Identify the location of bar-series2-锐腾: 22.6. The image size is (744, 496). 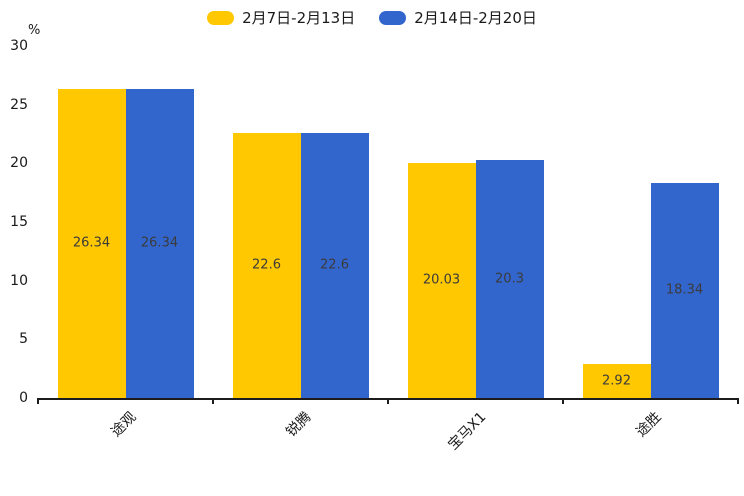
(334, 265).